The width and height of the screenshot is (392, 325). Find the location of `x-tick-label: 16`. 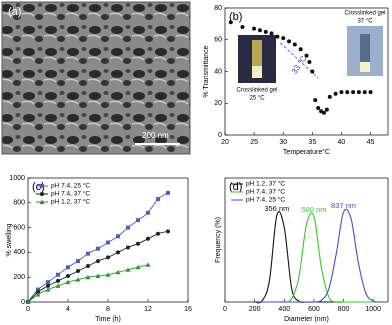

x-tick-label: 16 is located at coordinates (188, 309).